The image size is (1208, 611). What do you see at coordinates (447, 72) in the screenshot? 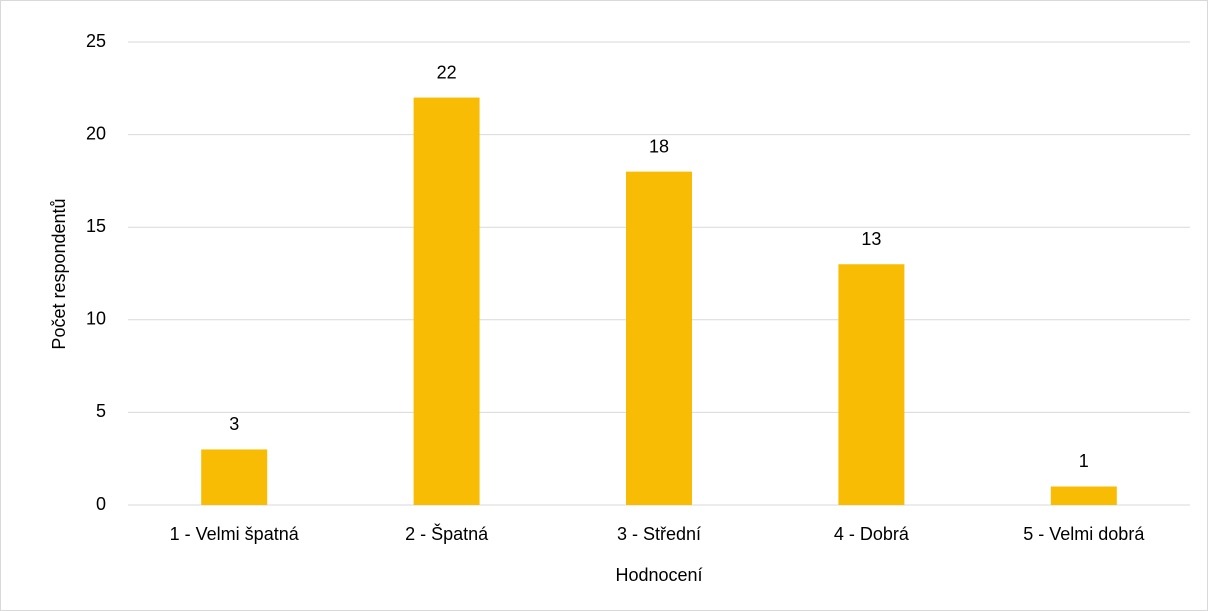
I see `data-label: 22` at bounding box center [447, 72].